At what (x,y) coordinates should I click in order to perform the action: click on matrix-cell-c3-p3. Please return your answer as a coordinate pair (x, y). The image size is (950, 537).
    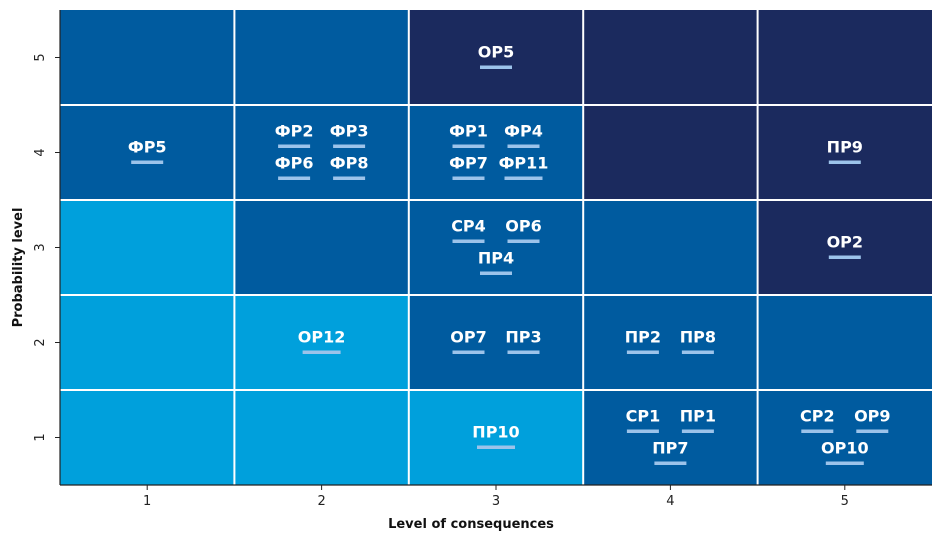
    Looking at the image, I should click on (496, 247).